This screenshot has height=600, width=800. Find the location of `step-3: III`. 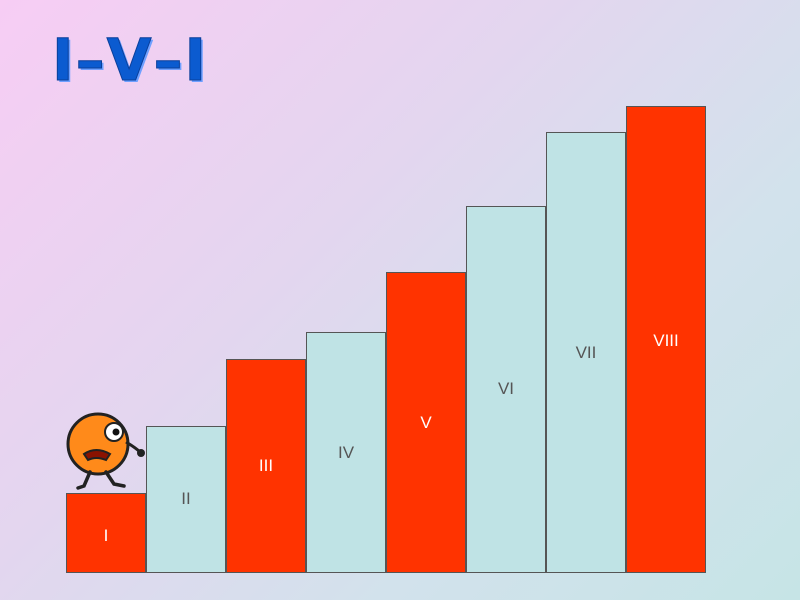

step-3: III is located at coordinates (266, 466).